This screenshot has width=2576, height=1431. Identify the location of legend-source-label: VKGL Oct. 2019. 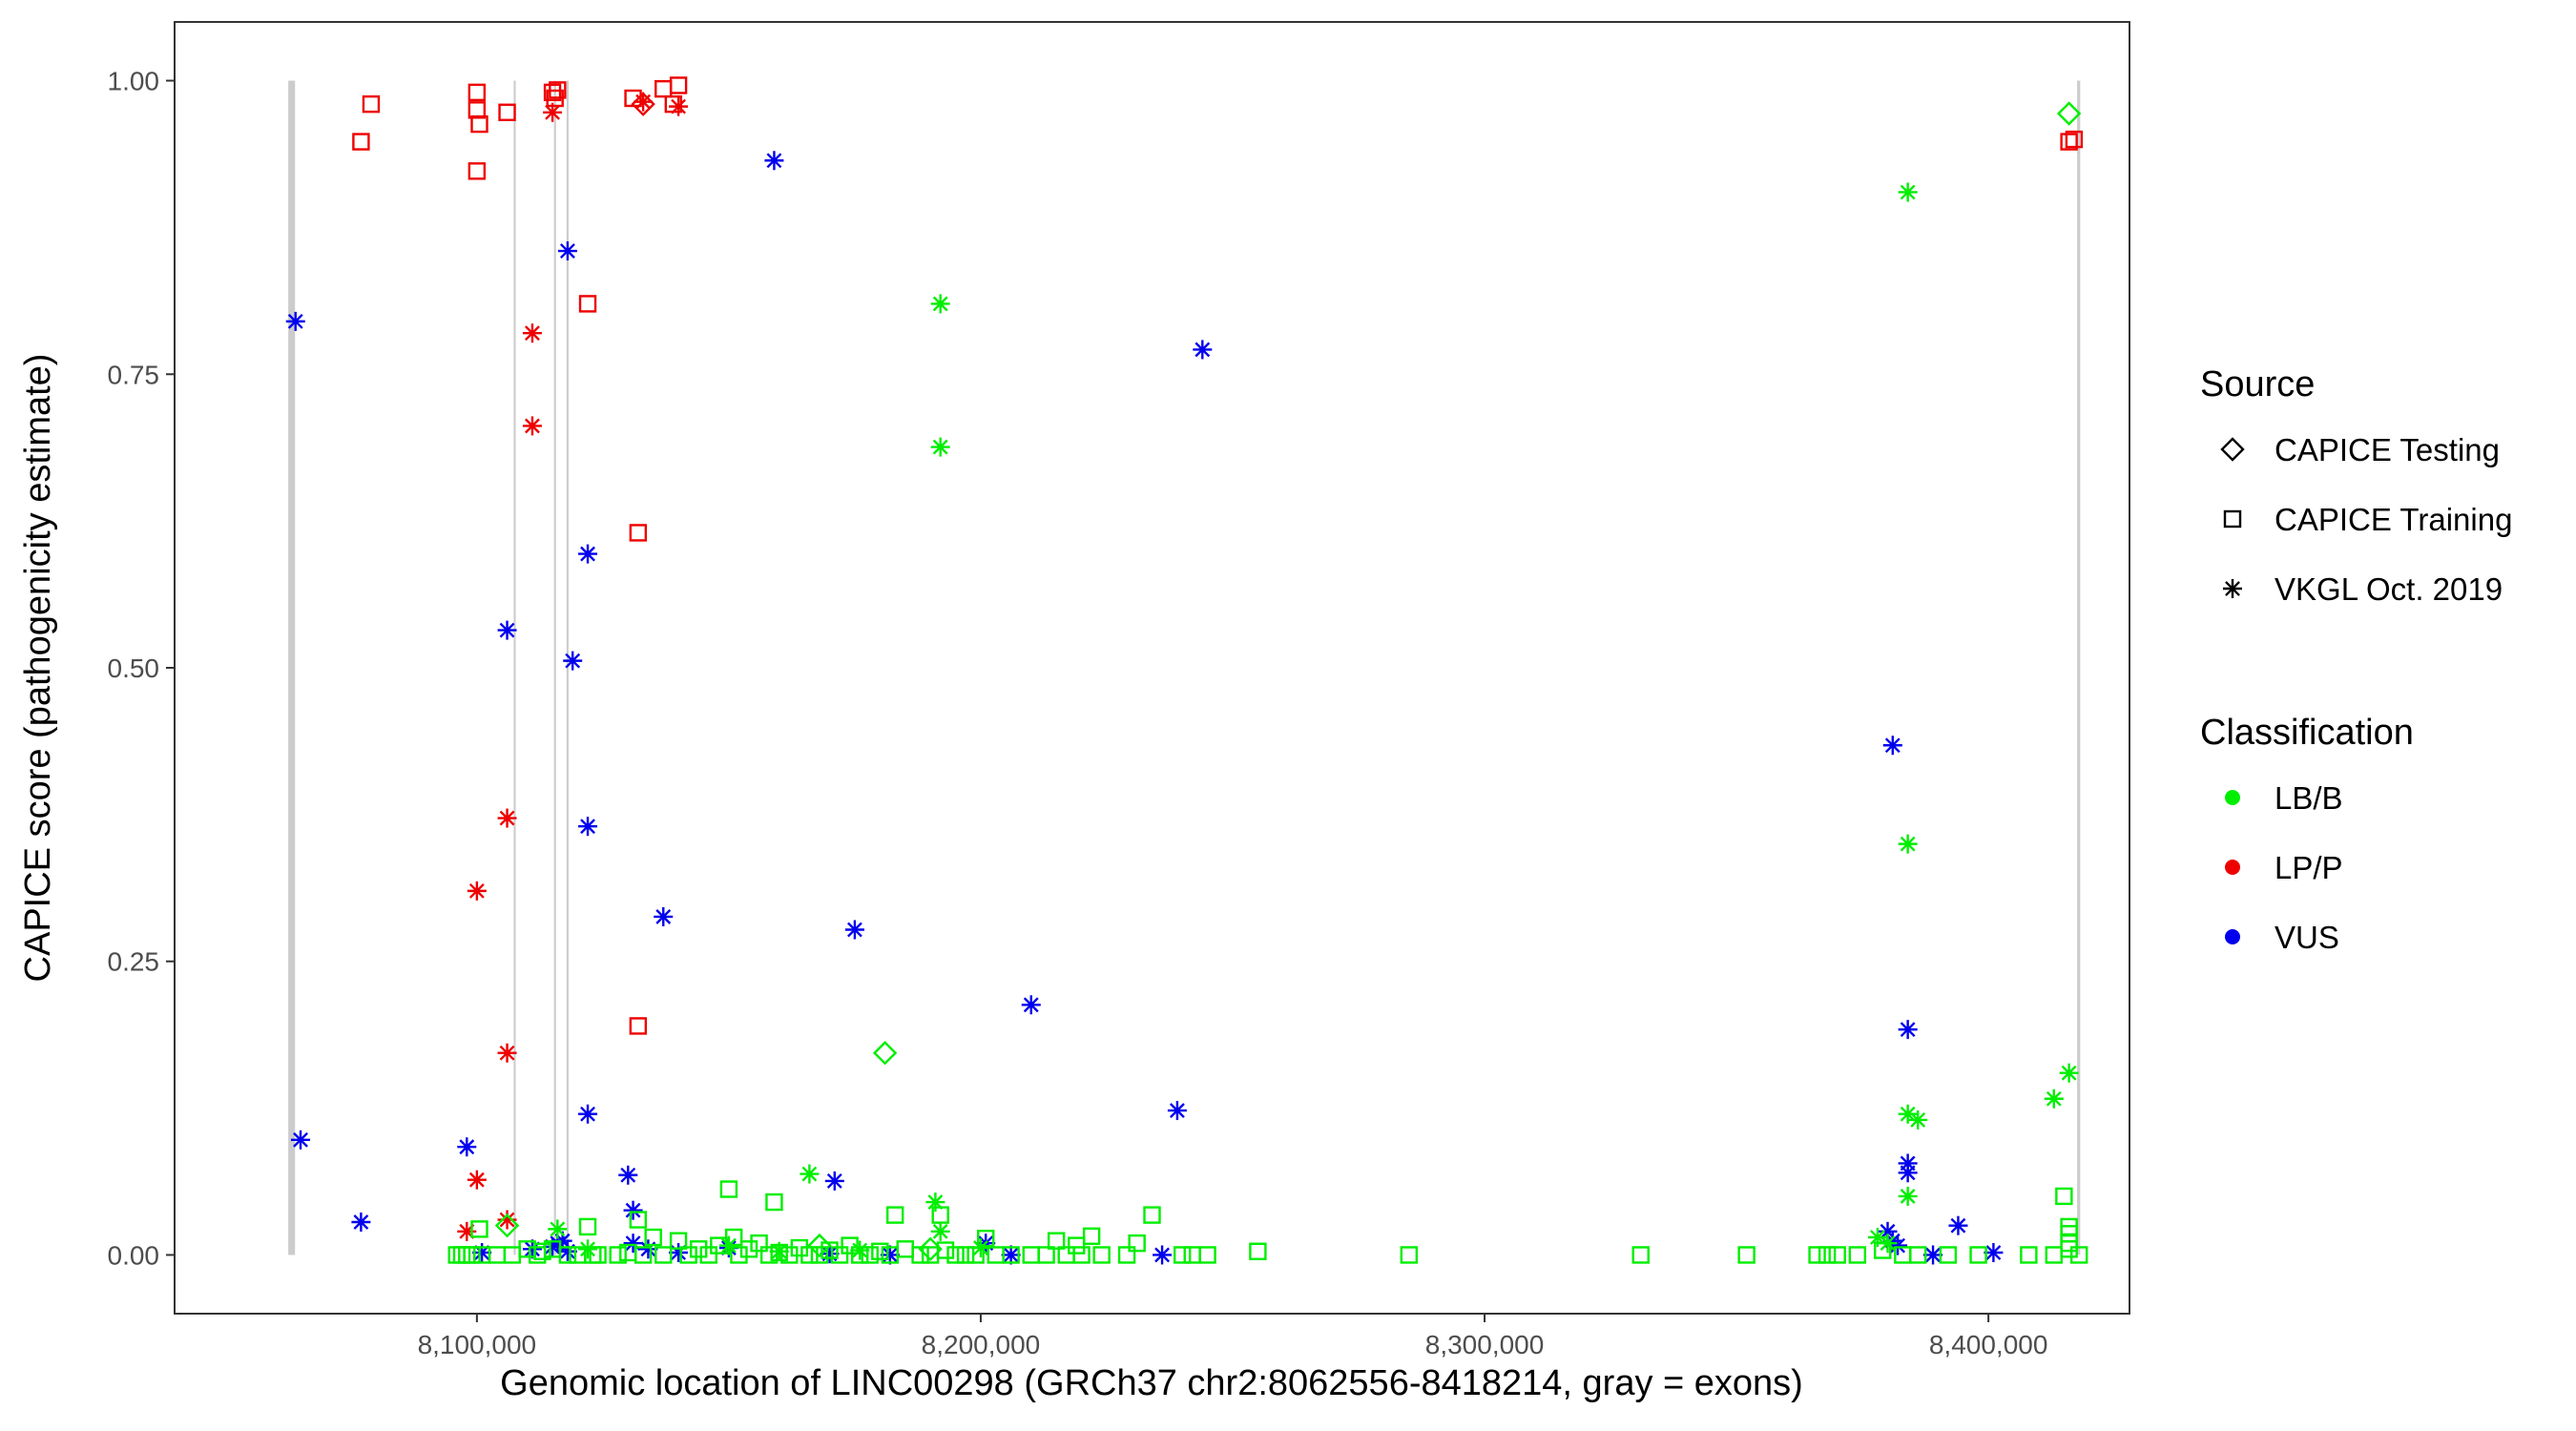
(2389, 589).